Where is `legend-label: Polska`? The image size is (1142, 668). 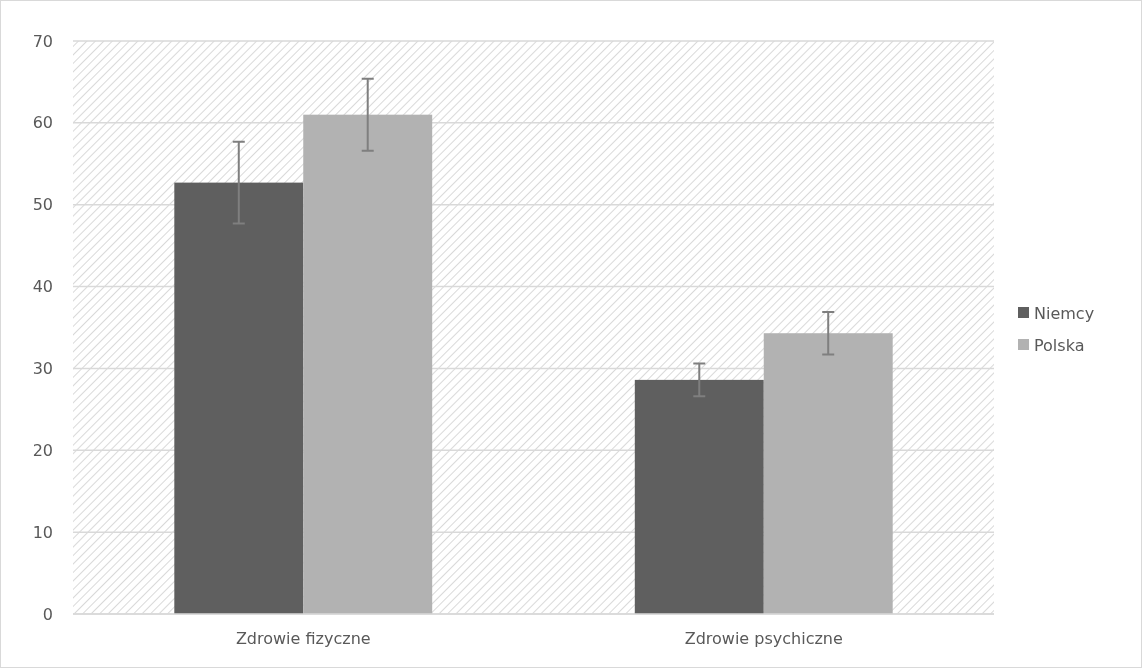 legend-label: Polska is located at coordinates (1059, 345).